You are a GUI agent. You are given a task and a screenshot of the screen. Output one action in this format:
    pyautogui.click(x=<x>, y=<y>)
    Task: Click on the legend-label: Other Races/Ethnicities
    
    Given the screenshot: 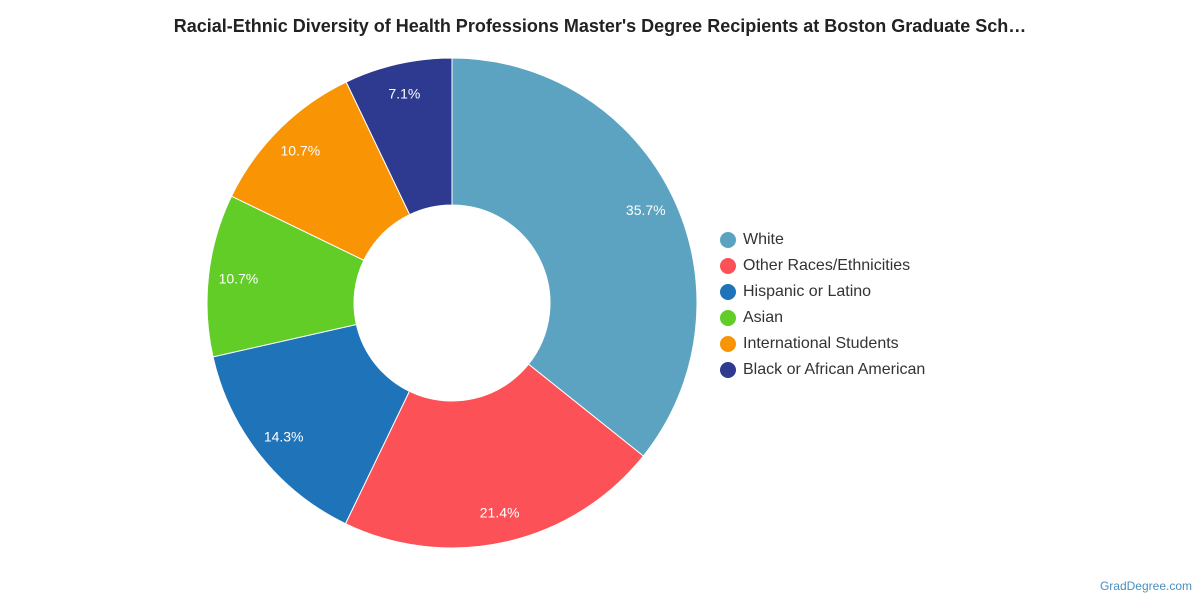 What is the action you would take?
    pyautogui.click(x=827, y=265)
    